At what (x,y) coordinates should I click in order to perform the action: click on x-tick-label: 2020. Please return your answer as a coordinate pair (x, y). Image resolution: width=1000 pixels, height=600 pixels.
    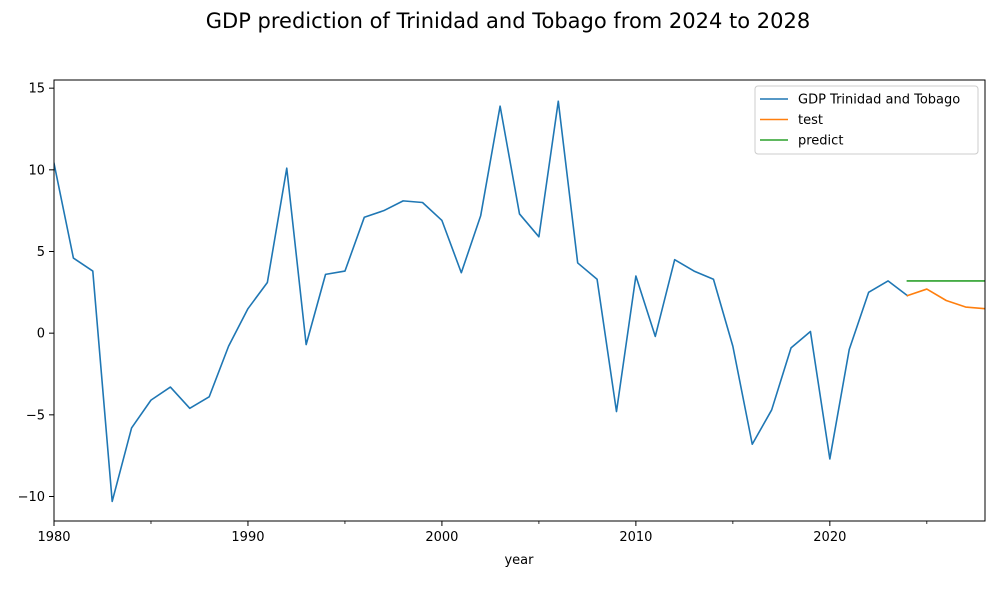
    Looking at the image, I should click on (829, 537).